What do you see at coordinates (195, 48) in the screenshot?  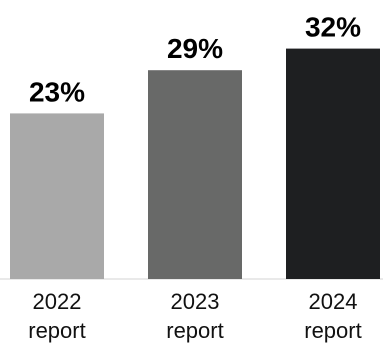 I see `value-label-2023: 29%` at bounding box center [195, 48].